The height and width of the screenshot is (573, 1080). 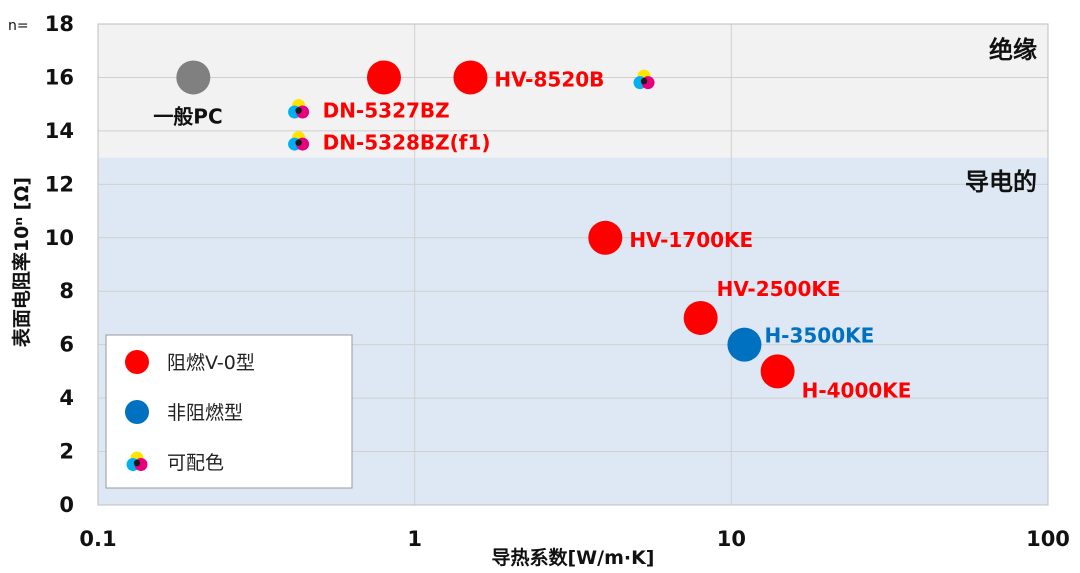 What do you see at coordinates (137, 412) in the screenshot?
I see `legend-blue-dot` at bounding box center [137, 412].